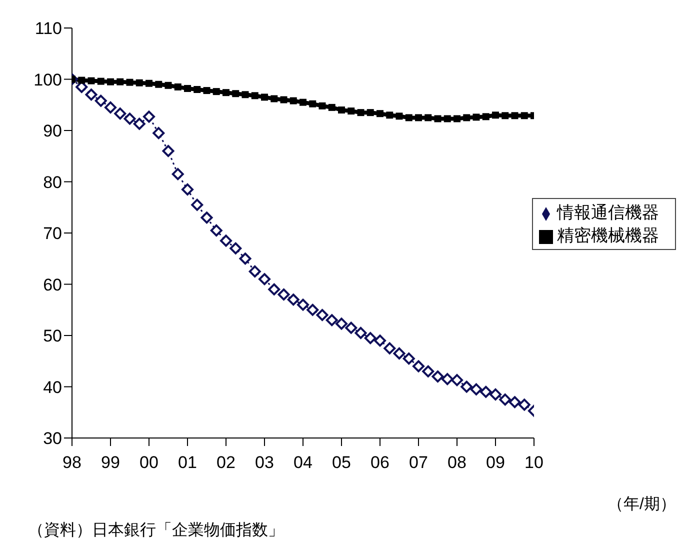 This screenshot has height=558, width=698. I want to click on y-tick-label: 40, so click(52, 387).